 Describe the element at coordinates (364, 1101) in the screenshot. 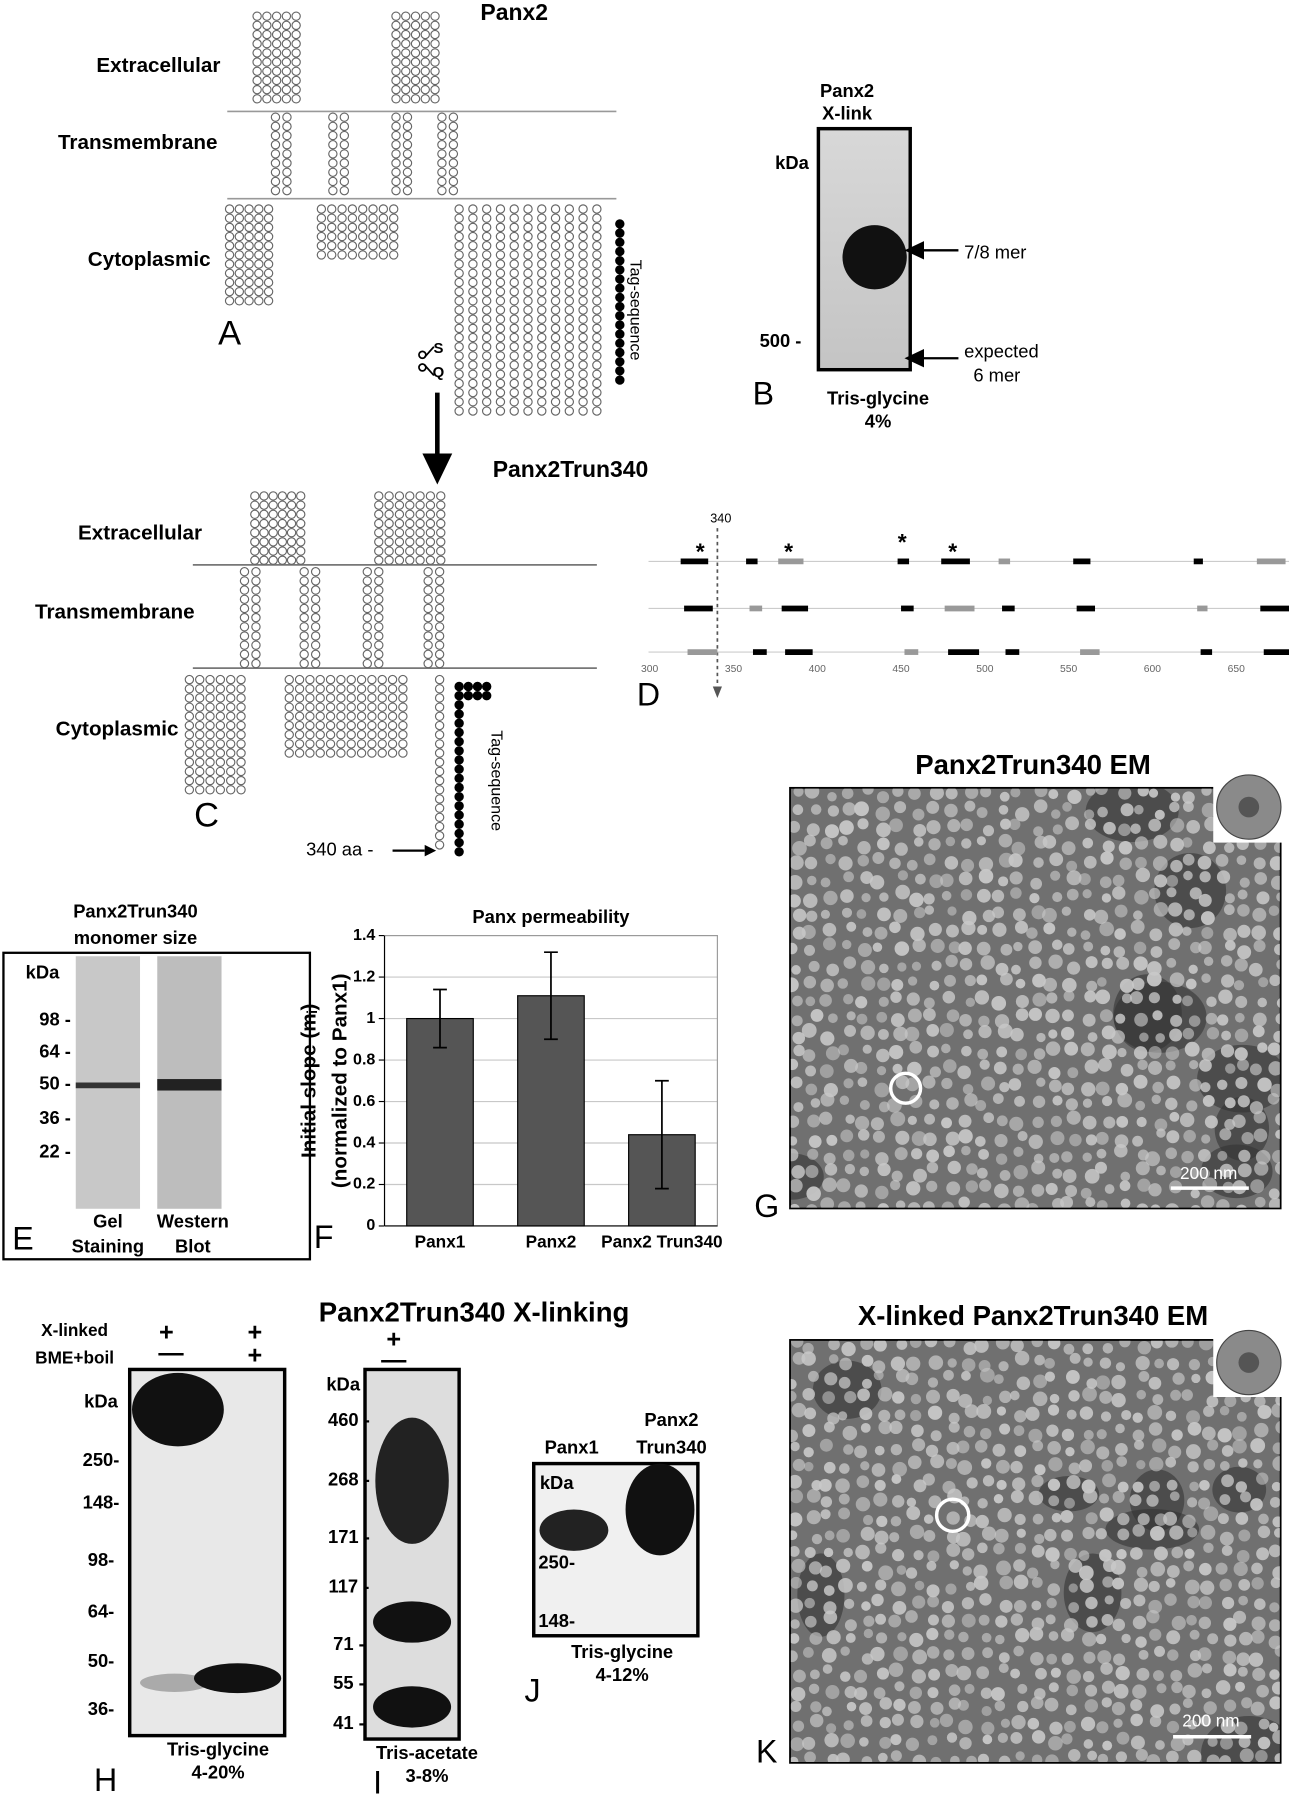

I see `y-tick-label: 0.6` at that location.